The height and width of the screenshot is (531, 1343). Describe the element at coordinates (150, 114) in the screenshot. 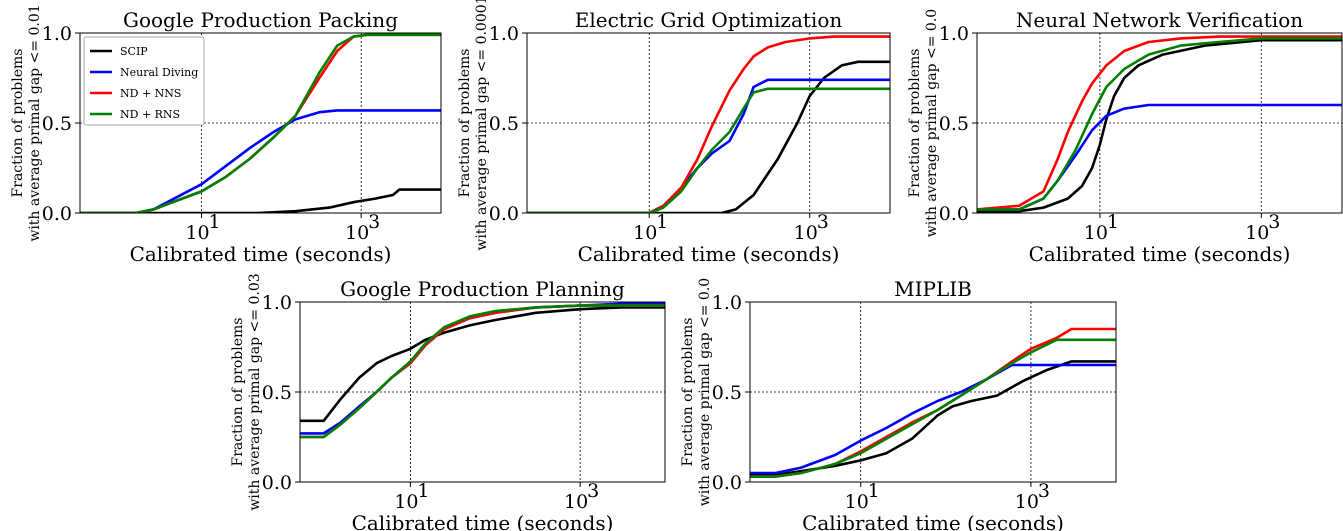

I see `legend-label: ND + RNS` at that location.